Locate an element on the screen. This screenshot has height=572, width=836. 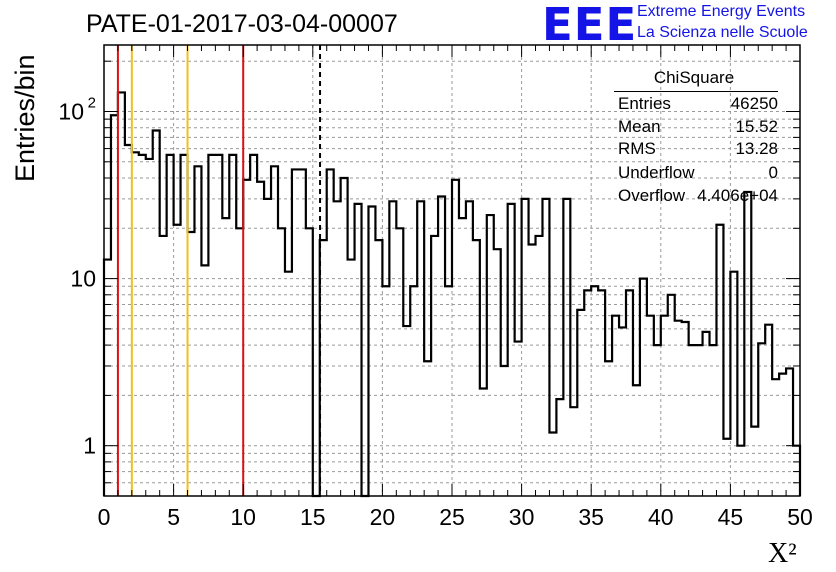
x-tick-label: 20 is located at coordinates (383, 517).